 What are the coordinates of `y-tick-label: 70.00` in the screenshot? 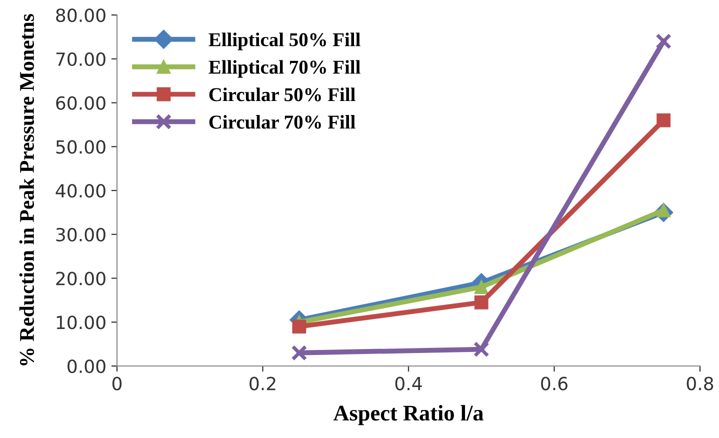 It's located at (81, 59).